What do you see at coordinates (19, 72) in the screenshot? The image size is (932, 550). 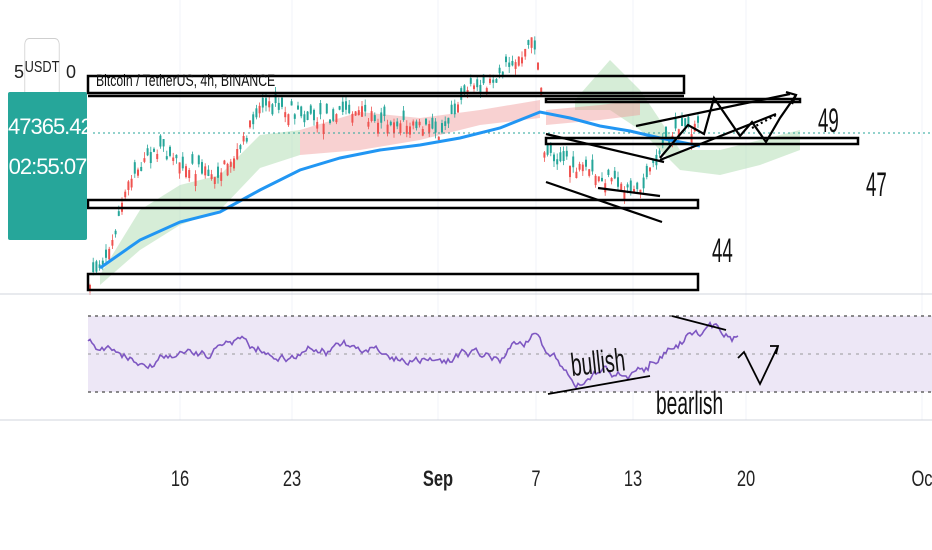 I see `price-axis-fragment-left: 5` at bounding box center [19, 72].